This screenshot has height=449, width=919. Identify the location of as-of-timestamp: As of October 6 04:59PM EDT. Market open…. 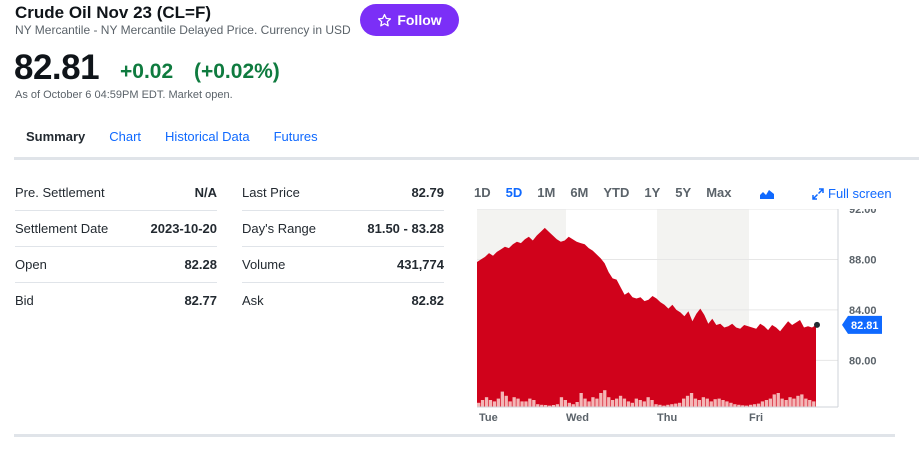
(124, 95).